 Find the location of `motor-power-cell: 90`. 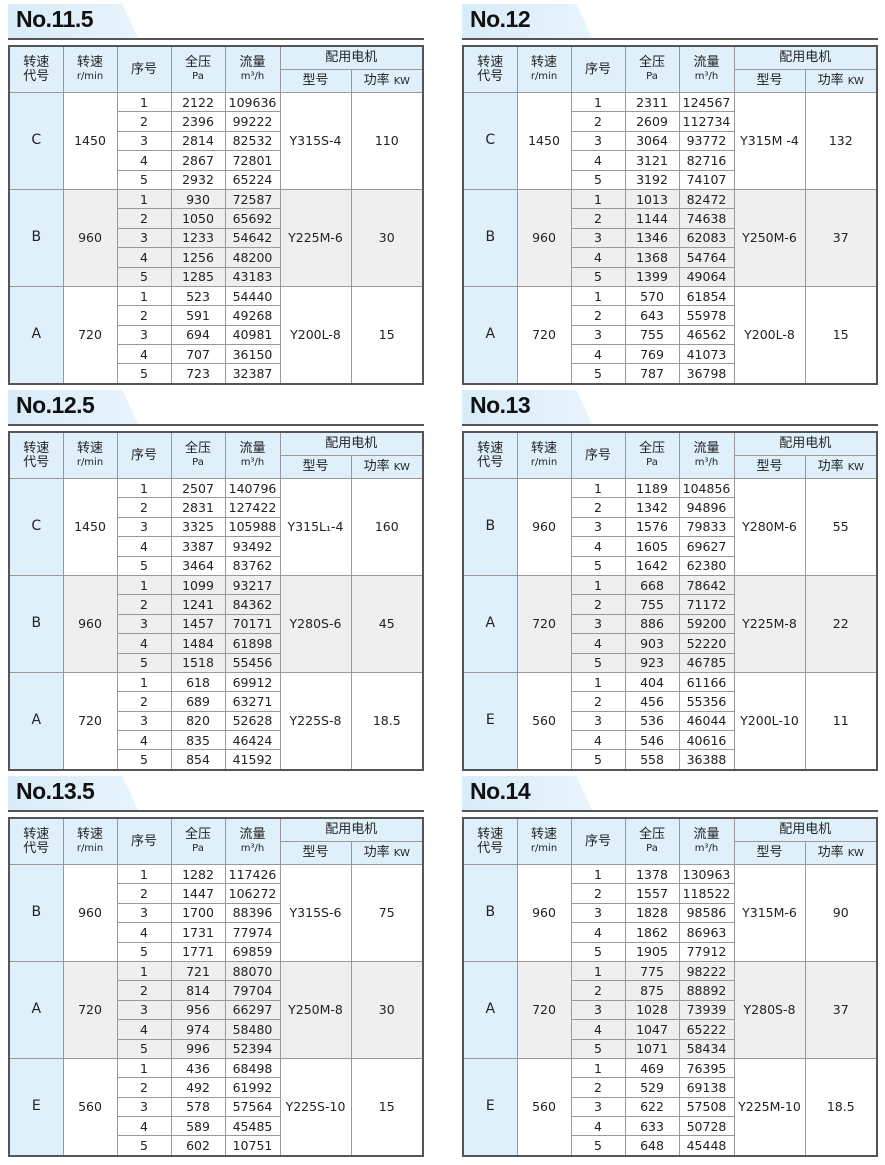

motor-power-cell: 90 is located at coordinates (841, 913).